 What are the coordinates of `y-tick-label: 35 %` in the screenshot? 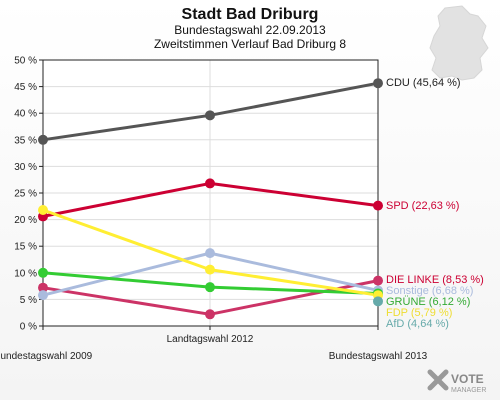 It's located at (25, 140).